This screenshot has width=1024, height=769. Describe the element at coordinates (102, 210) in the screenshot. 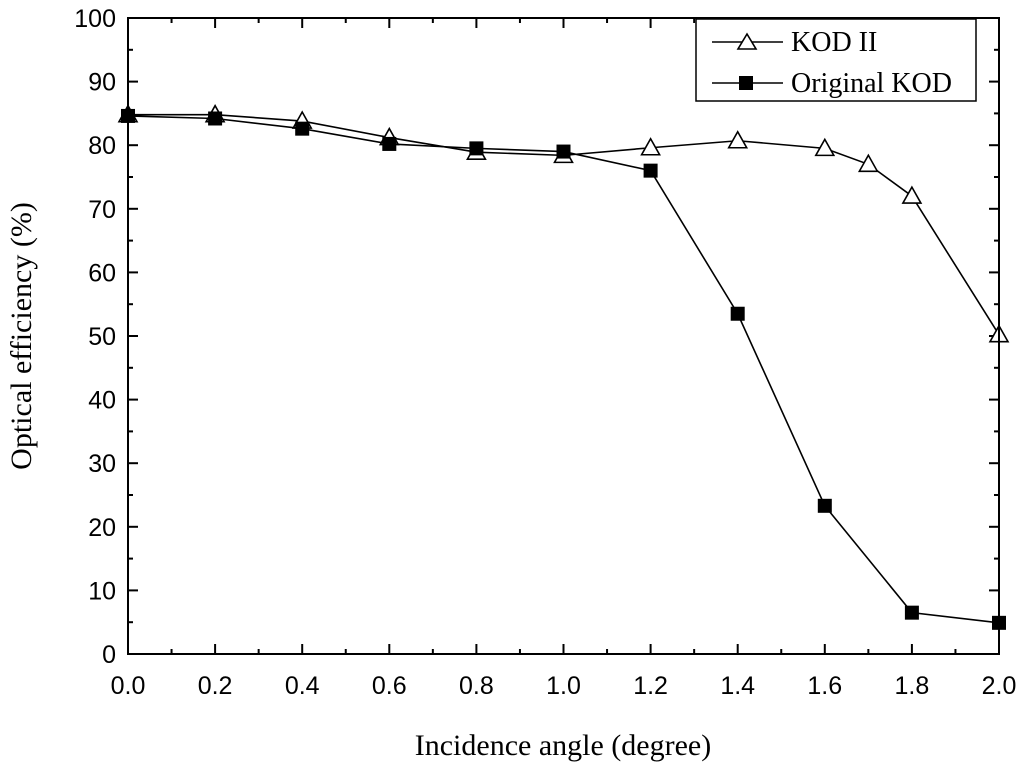

I see `y-tick-label: 70` at that location.